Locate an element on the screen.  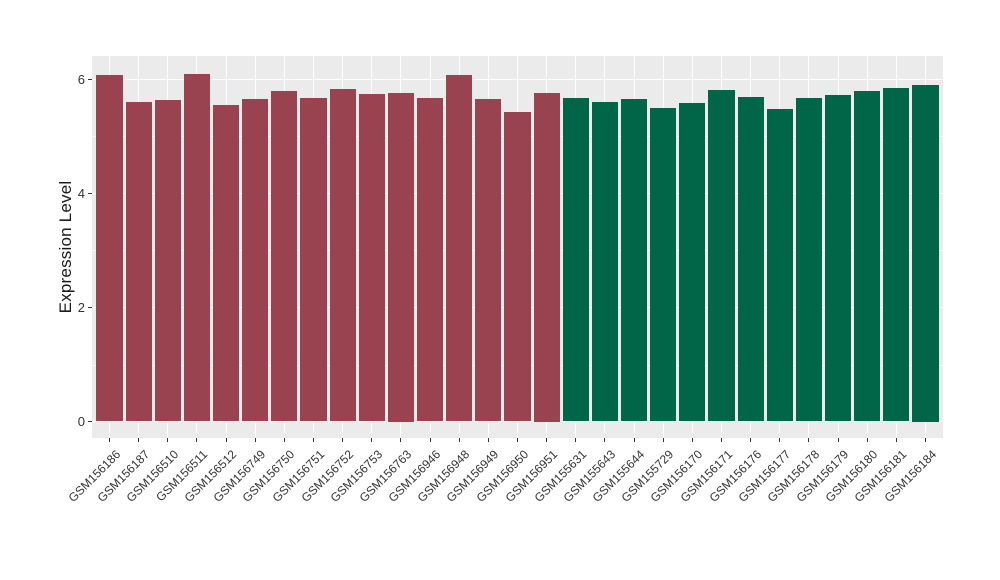
bar-GSM156951 is located at coordinates (546, 257).